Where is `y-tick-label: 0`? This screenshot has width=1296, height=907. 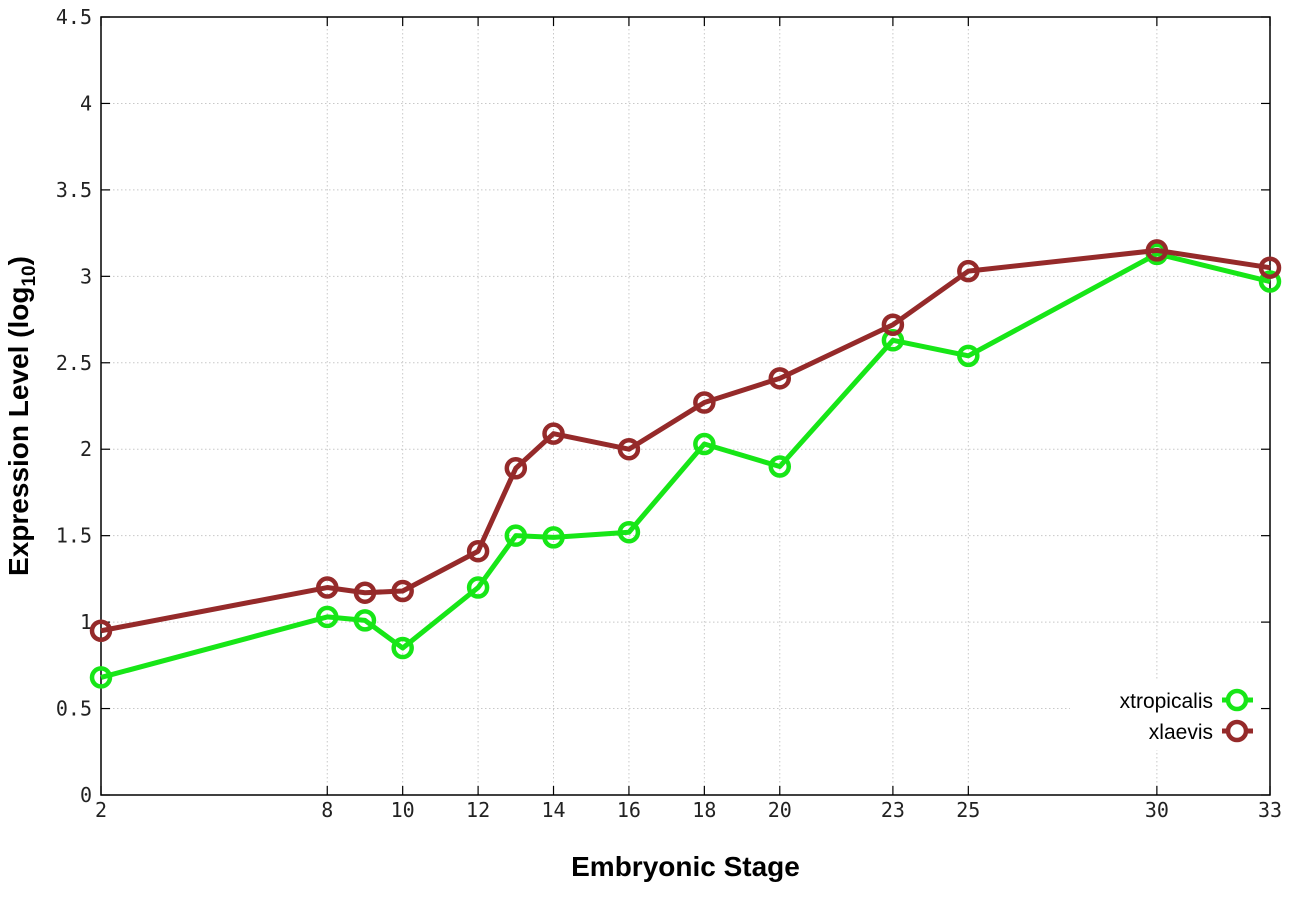 y-tick-label: 0 is located at coordinates (86, 795).